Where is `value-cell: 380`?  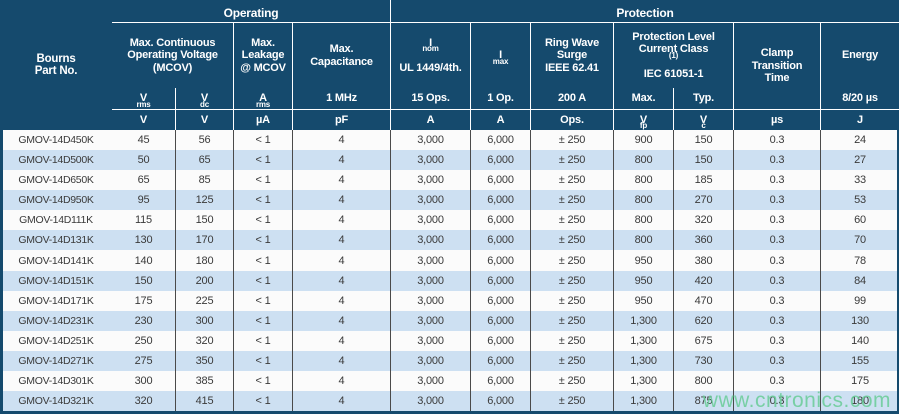
value-cell: 380 is located at coordinates (703, 260).